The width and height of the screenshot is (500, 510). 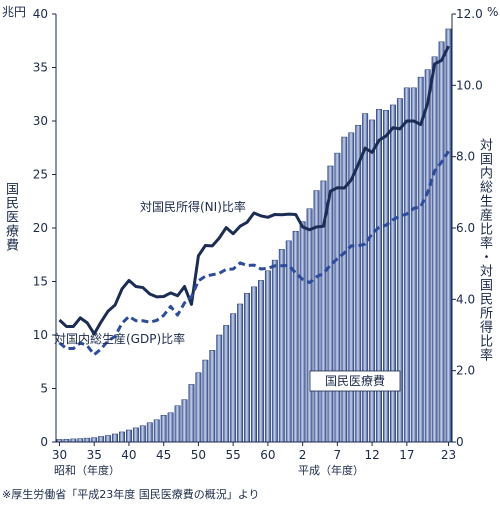 What do you see at coordinates (142, 434) in the screenshot?
I see `bar-1967` at bounding box center [142, 434].